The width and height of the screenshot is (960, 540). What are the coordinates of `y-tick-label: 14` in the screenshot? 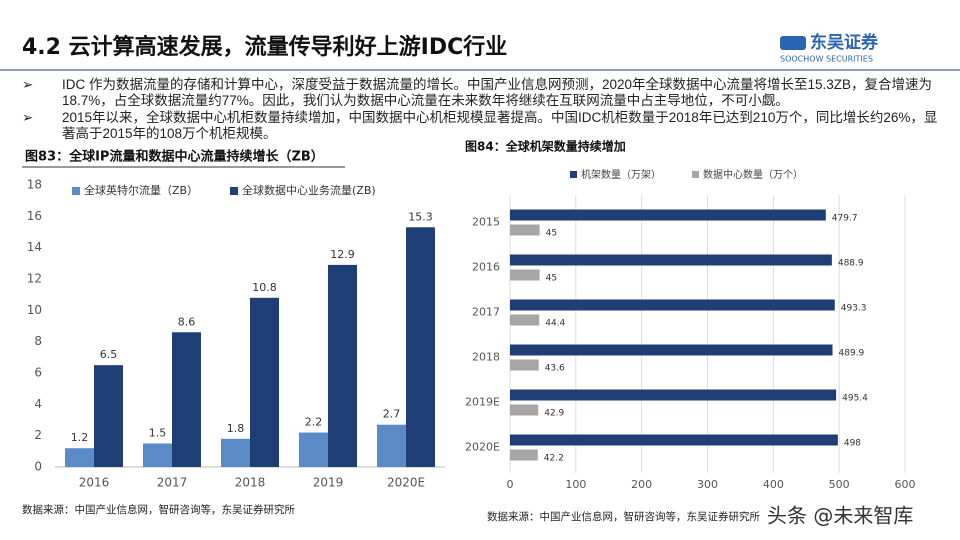 It's located at (34, 247).